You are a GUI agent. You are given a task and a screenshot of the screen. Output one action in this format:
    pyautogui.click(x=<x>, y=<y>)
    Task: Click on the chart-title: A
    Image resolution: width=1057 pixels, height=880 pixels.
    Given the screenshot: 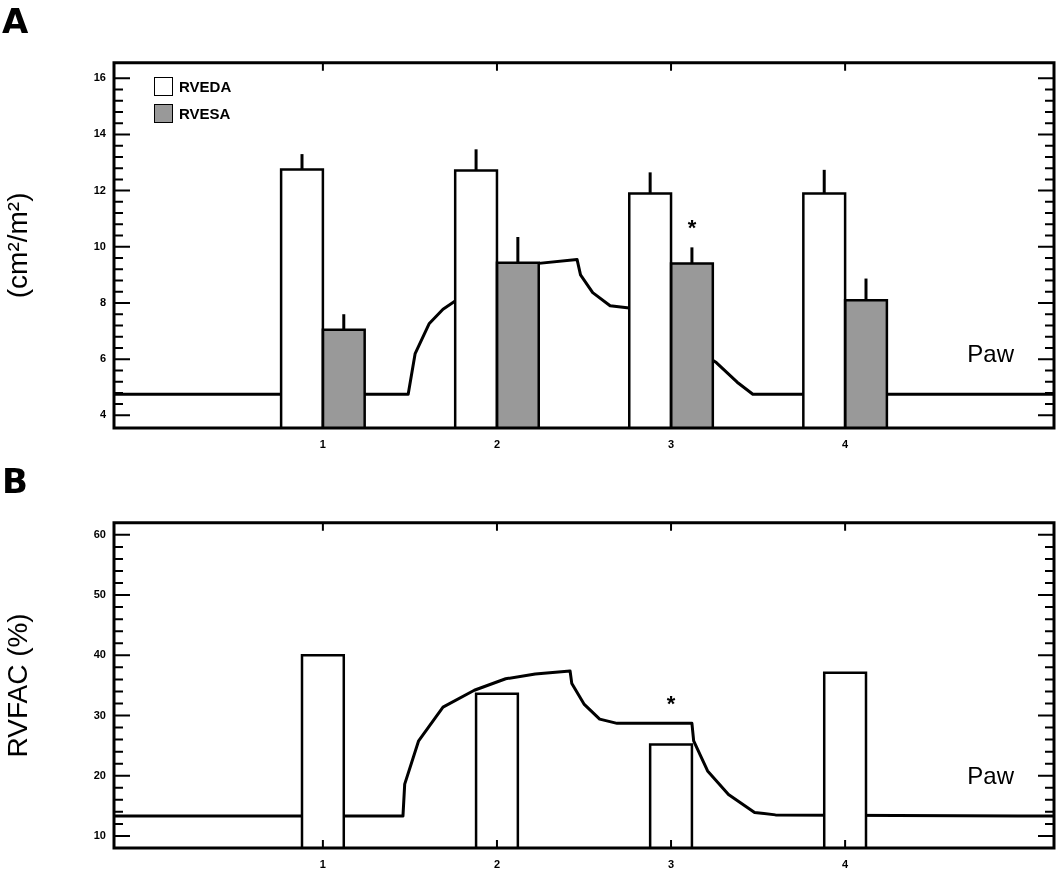 What is the action you would take?
    pyautogui.click(x=15, y=21)
    